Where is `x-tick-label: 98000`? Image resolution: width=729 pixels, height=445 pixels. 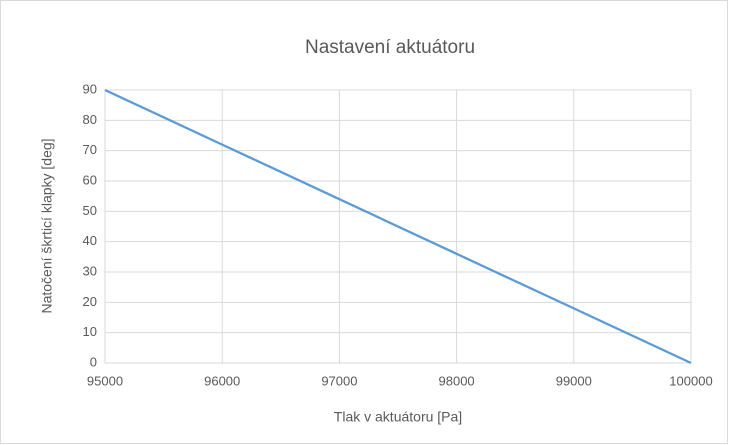 x-tick-label: 98000 is located at coordinates (457, 380).